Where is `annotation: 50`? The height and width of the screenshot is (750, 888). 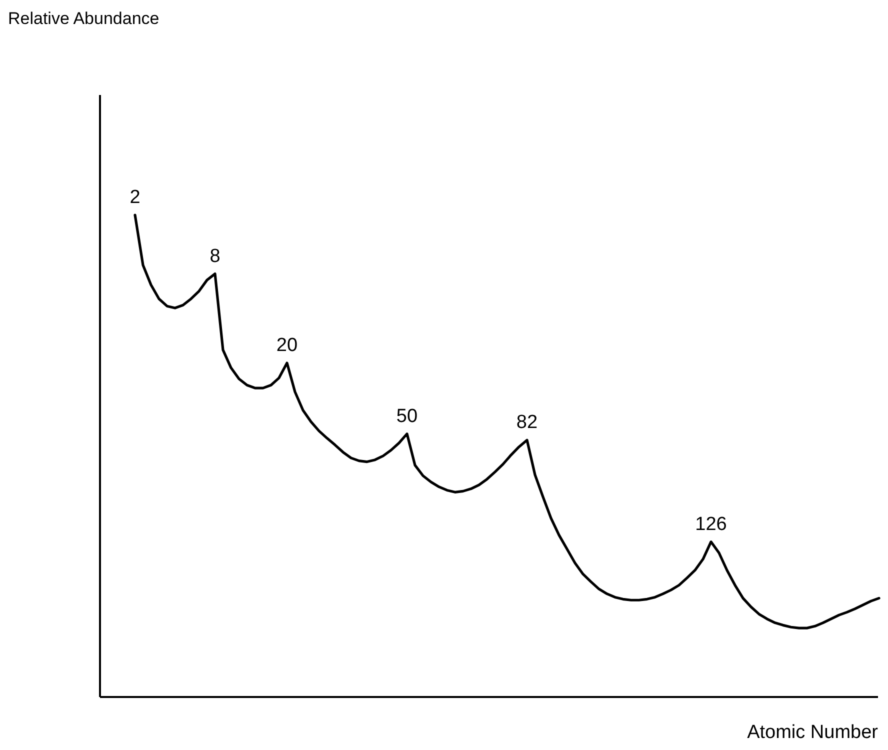 annotation: 50 is located at coordinates (407, 416).